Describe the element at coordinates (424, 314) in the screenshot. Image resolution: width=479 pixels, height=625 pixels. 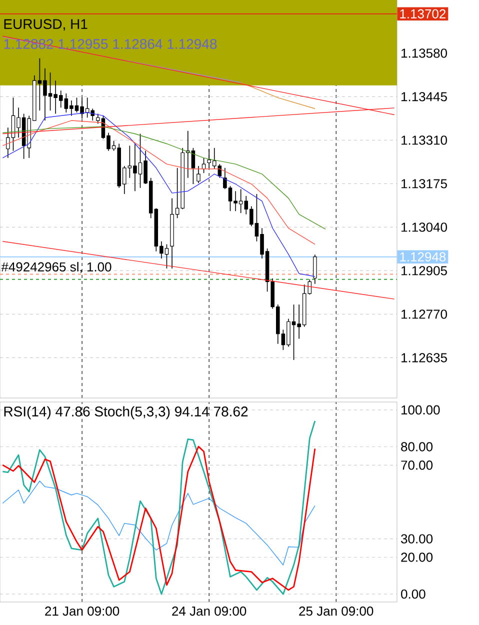
I see `y-tick-label: 1.12770` at that location.